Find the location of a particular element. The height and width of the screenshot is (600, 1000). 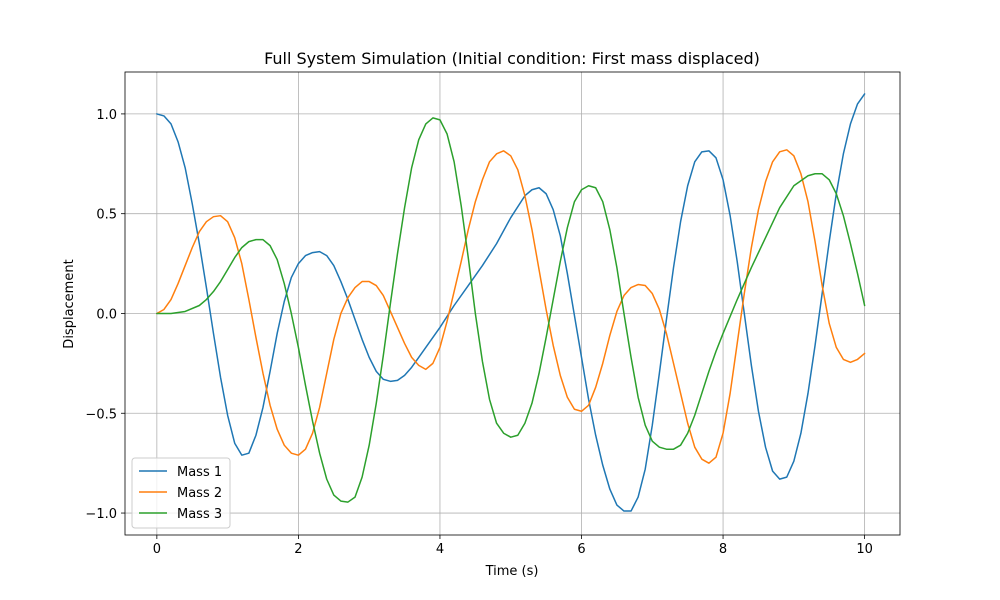

legend-entries: Mass 1 Mass 2 Mass 3 is located at coordinates (180, 493).